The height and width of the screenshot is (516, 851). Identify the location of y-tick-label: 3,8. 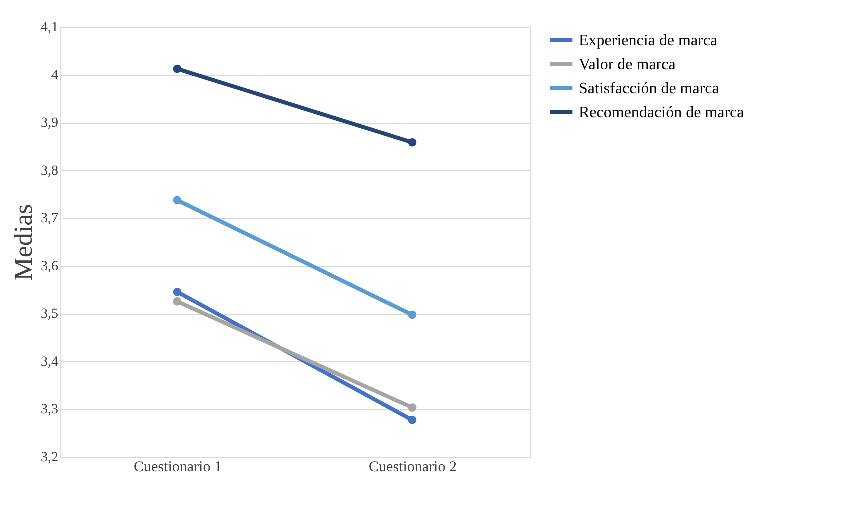
(49, 171).